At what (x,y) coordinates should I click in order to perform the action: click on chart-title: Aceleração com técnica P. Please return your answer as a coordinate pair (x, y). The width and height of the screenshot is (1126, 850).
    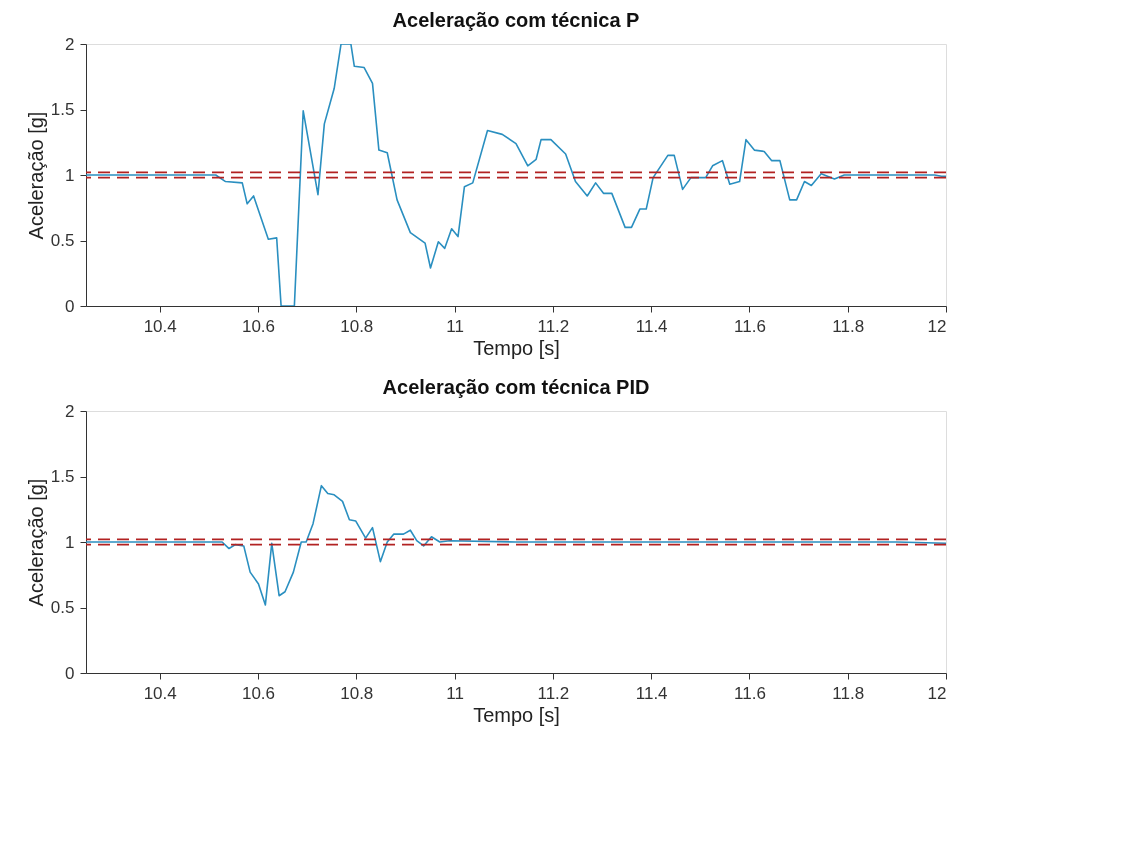
    Looking at the image, I should click on (516, 20).